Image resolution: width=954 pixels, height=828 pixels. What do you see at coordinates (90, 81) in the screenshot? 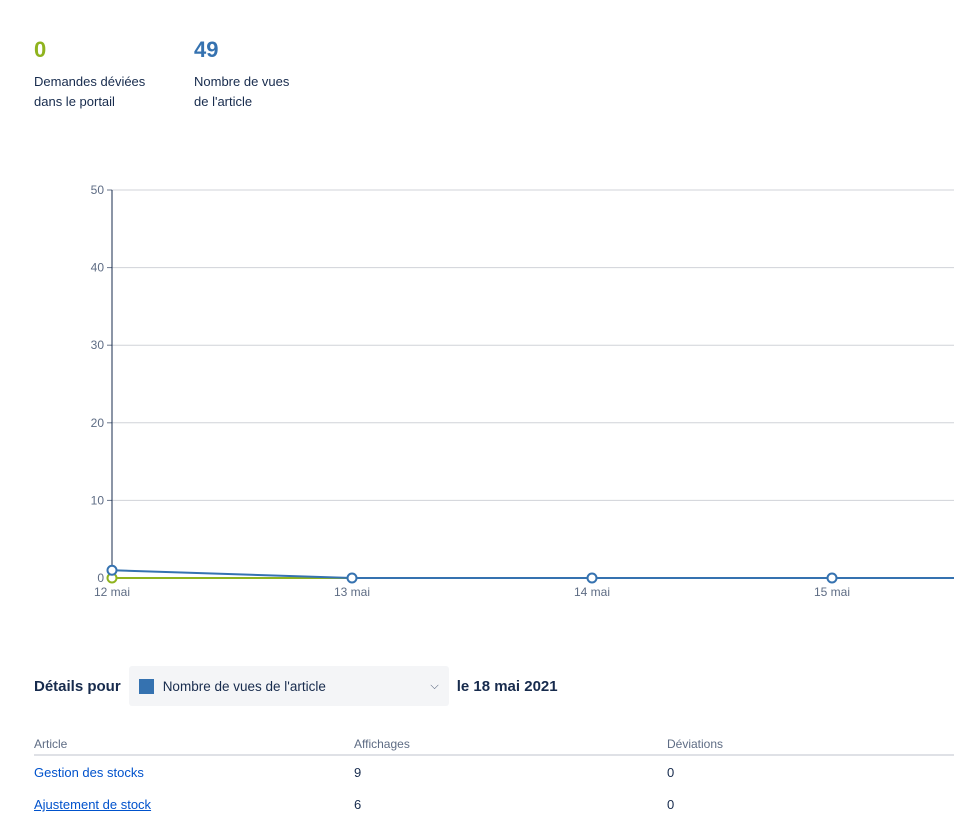
I see `stat-label-line: Demandes déviées` at bounding box center [90, 81].